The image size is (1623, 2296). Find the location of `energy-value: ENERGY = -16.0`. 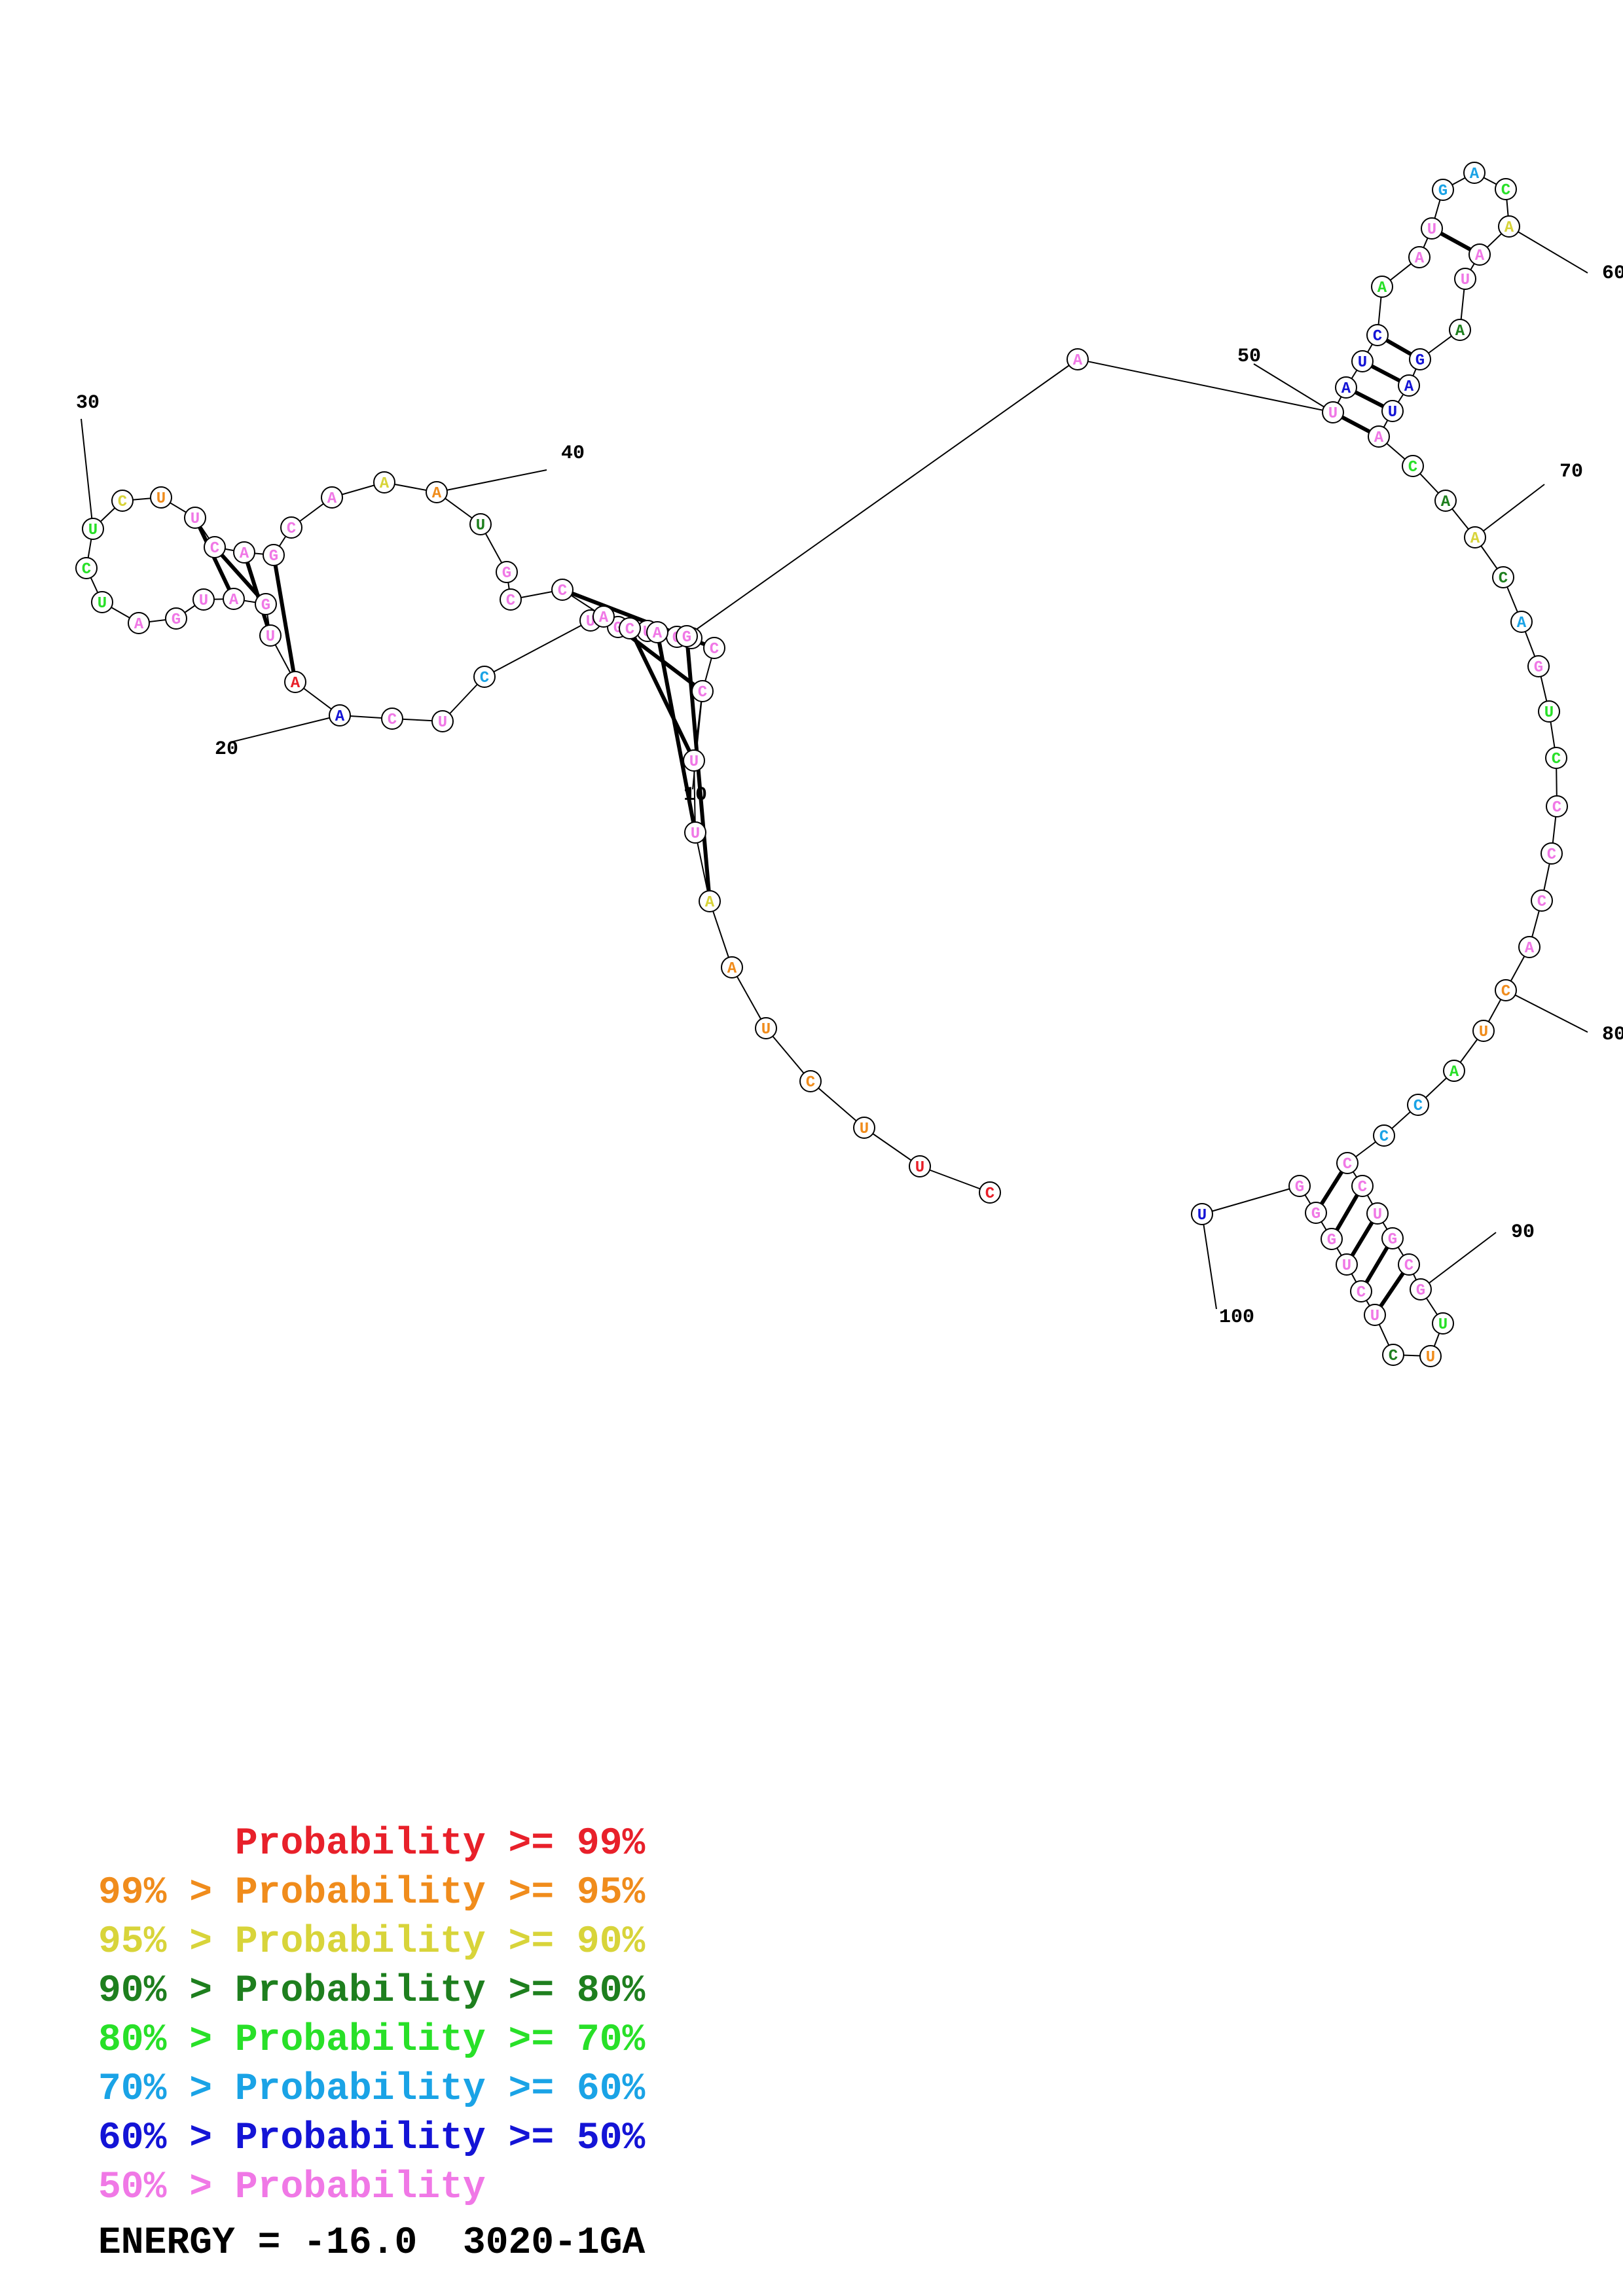

energy-value: ENERGY = -16.0 is located at coordinates (258, 2243).